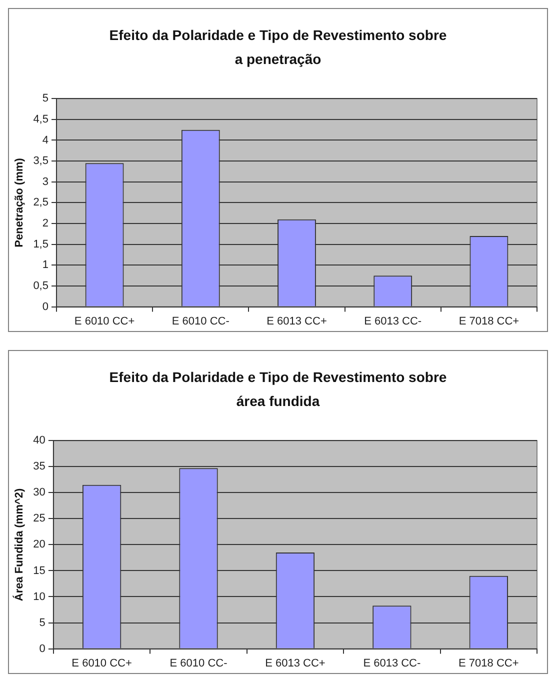 The image size is (560, 681). What do you see at coordinates (278, 389) in the screenshot?
I see `chart-title: Efeito da Polaridade e Tipo de Revestimento sobre área fundida` at bounding box center [278, 389].